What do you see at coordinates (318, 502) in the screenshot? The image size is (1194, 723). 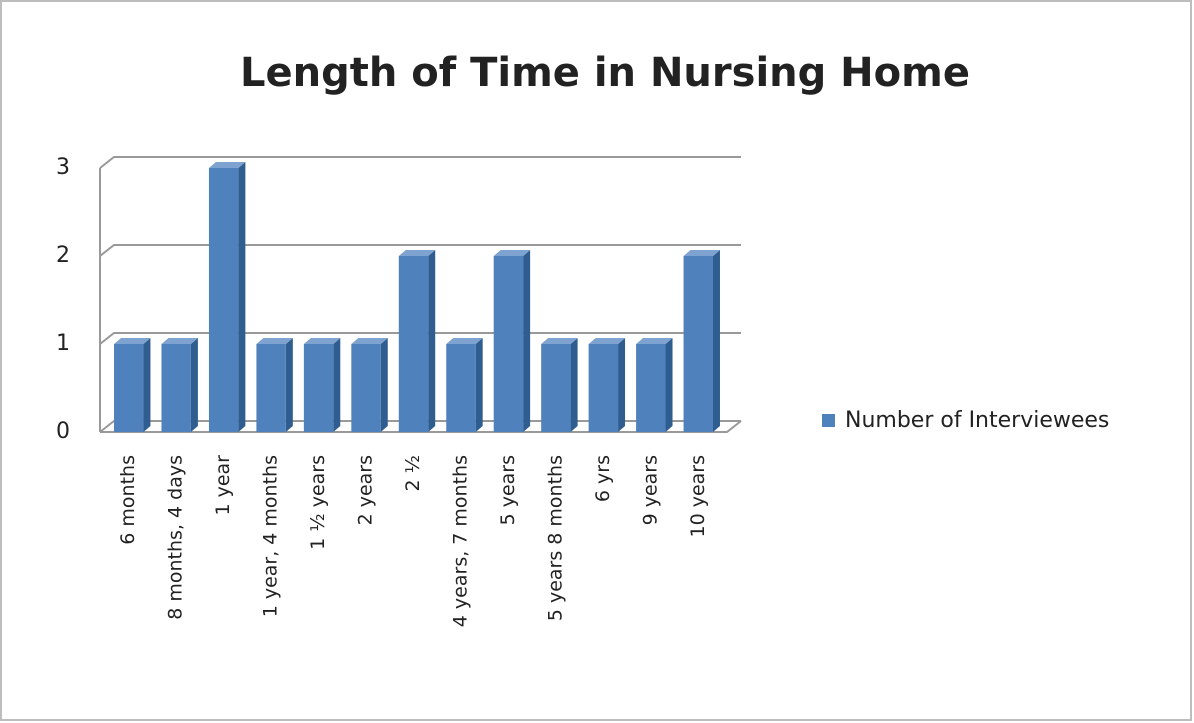 I see `x-tick-label: 1 ½ years` at bounding box center [318, 502].